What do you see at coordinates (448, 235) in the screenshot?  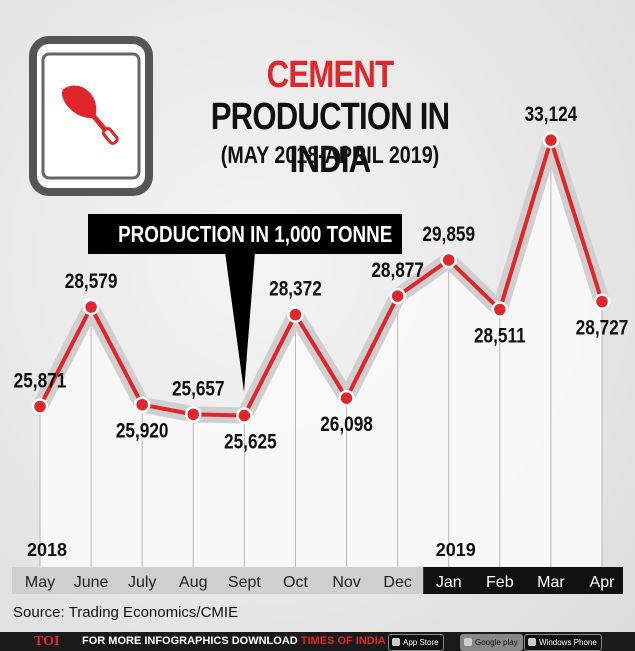 I see `value-label-jan: 29,859` at bounding box center [448, 235].